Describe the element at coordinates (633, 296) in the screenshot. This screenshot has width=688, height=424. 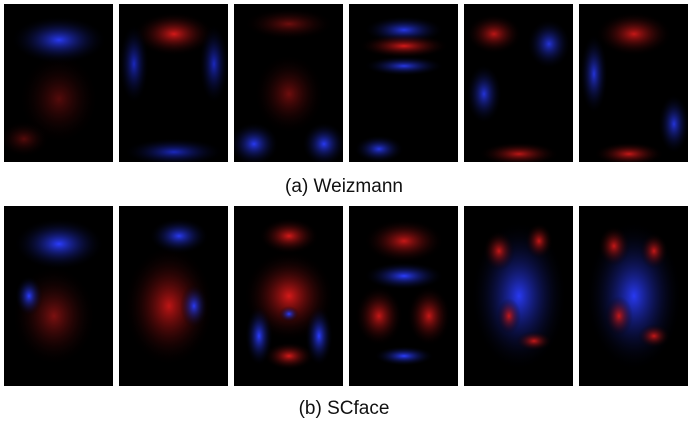
I see `scface-face-6-image` at that location.